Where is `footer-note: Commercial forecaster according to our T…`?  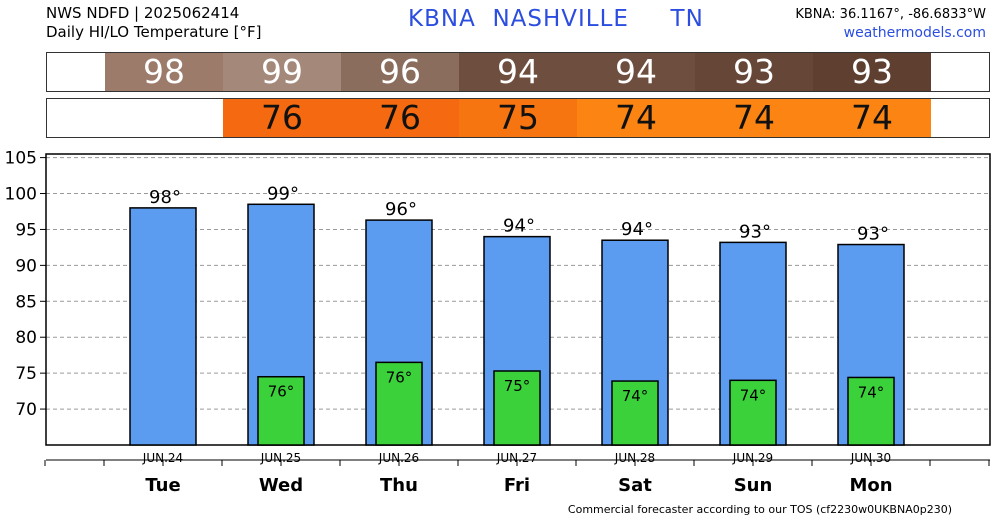 footer-note: Commercial forecaster according to our T… is located at coordinates (759, 509).